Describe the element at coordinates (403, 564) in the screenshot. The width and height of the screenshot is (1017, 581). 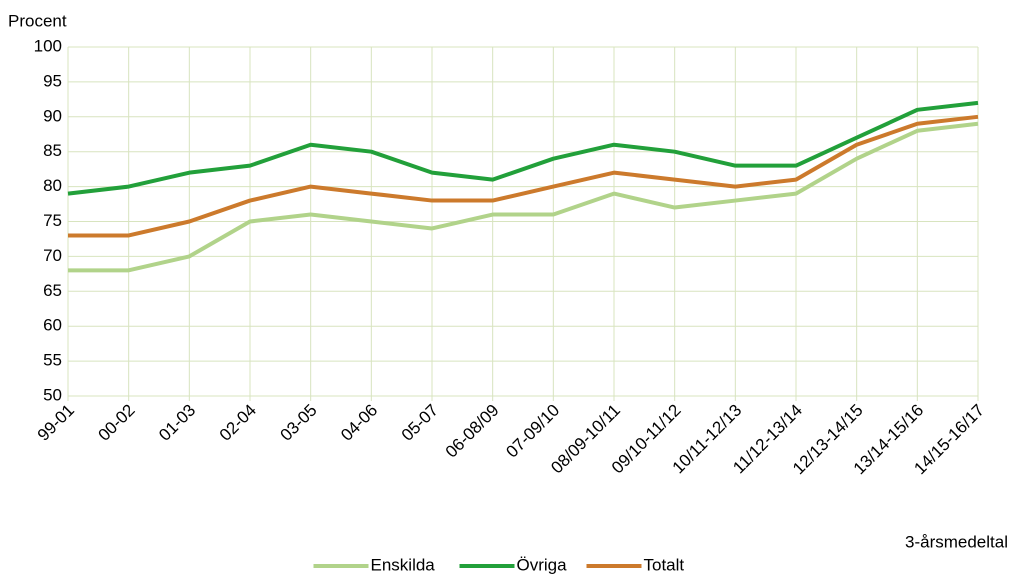
I see `legend-label: Enskilda` at that location.